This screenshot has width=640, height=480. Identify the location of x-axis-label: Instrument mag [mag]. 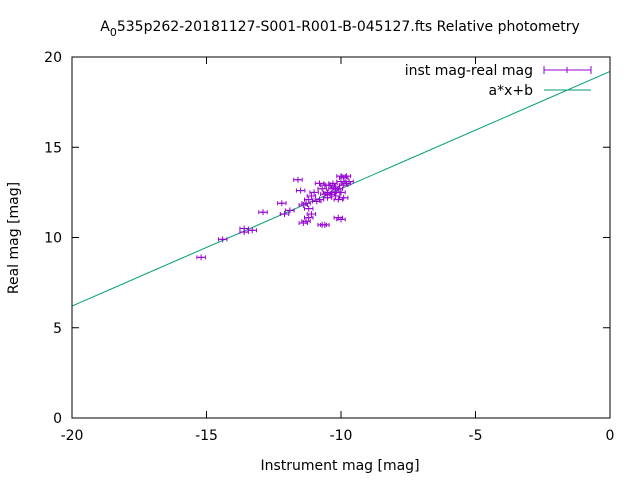
(339, 466).